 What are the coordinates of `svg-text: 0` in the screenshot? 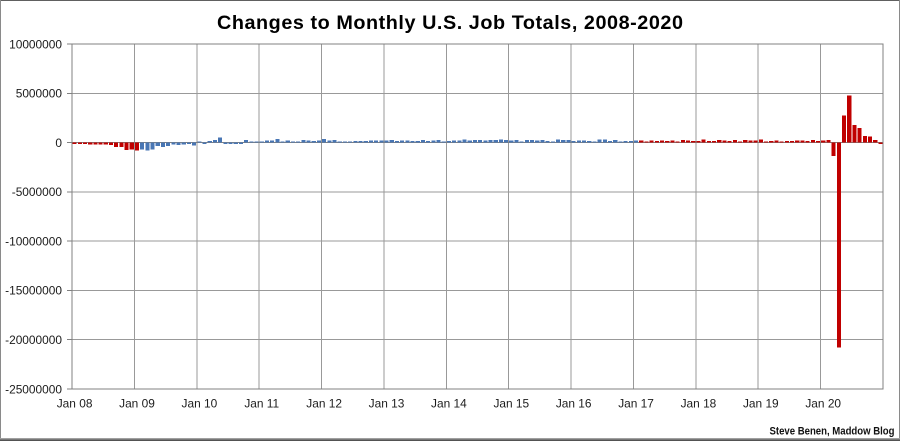 It's located at (58, 143).